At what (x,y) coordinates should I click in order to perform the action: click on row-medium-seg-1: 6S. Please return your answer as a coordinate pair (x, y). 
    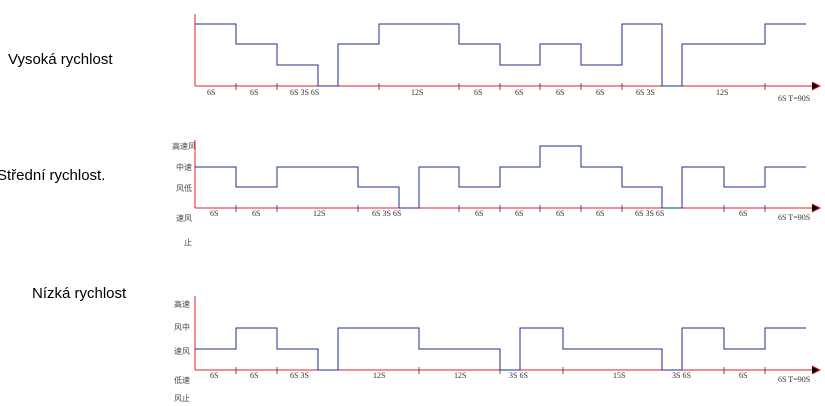
    Looking at the image, I should click on (214, 213).